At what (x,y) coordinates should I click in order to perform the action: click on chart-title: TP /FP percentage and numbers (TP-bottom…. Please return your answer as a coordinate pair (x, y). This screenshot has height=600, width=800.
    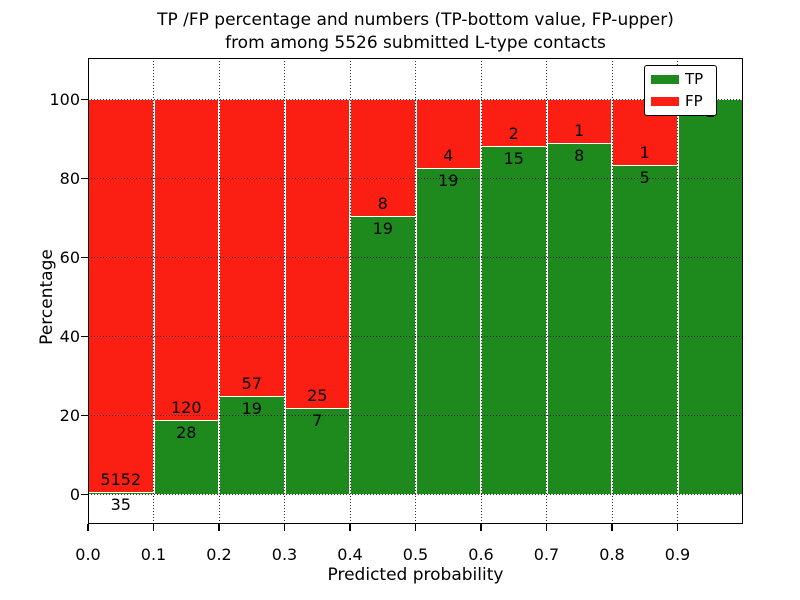
    Looking at the image, I should click on (415, 32).